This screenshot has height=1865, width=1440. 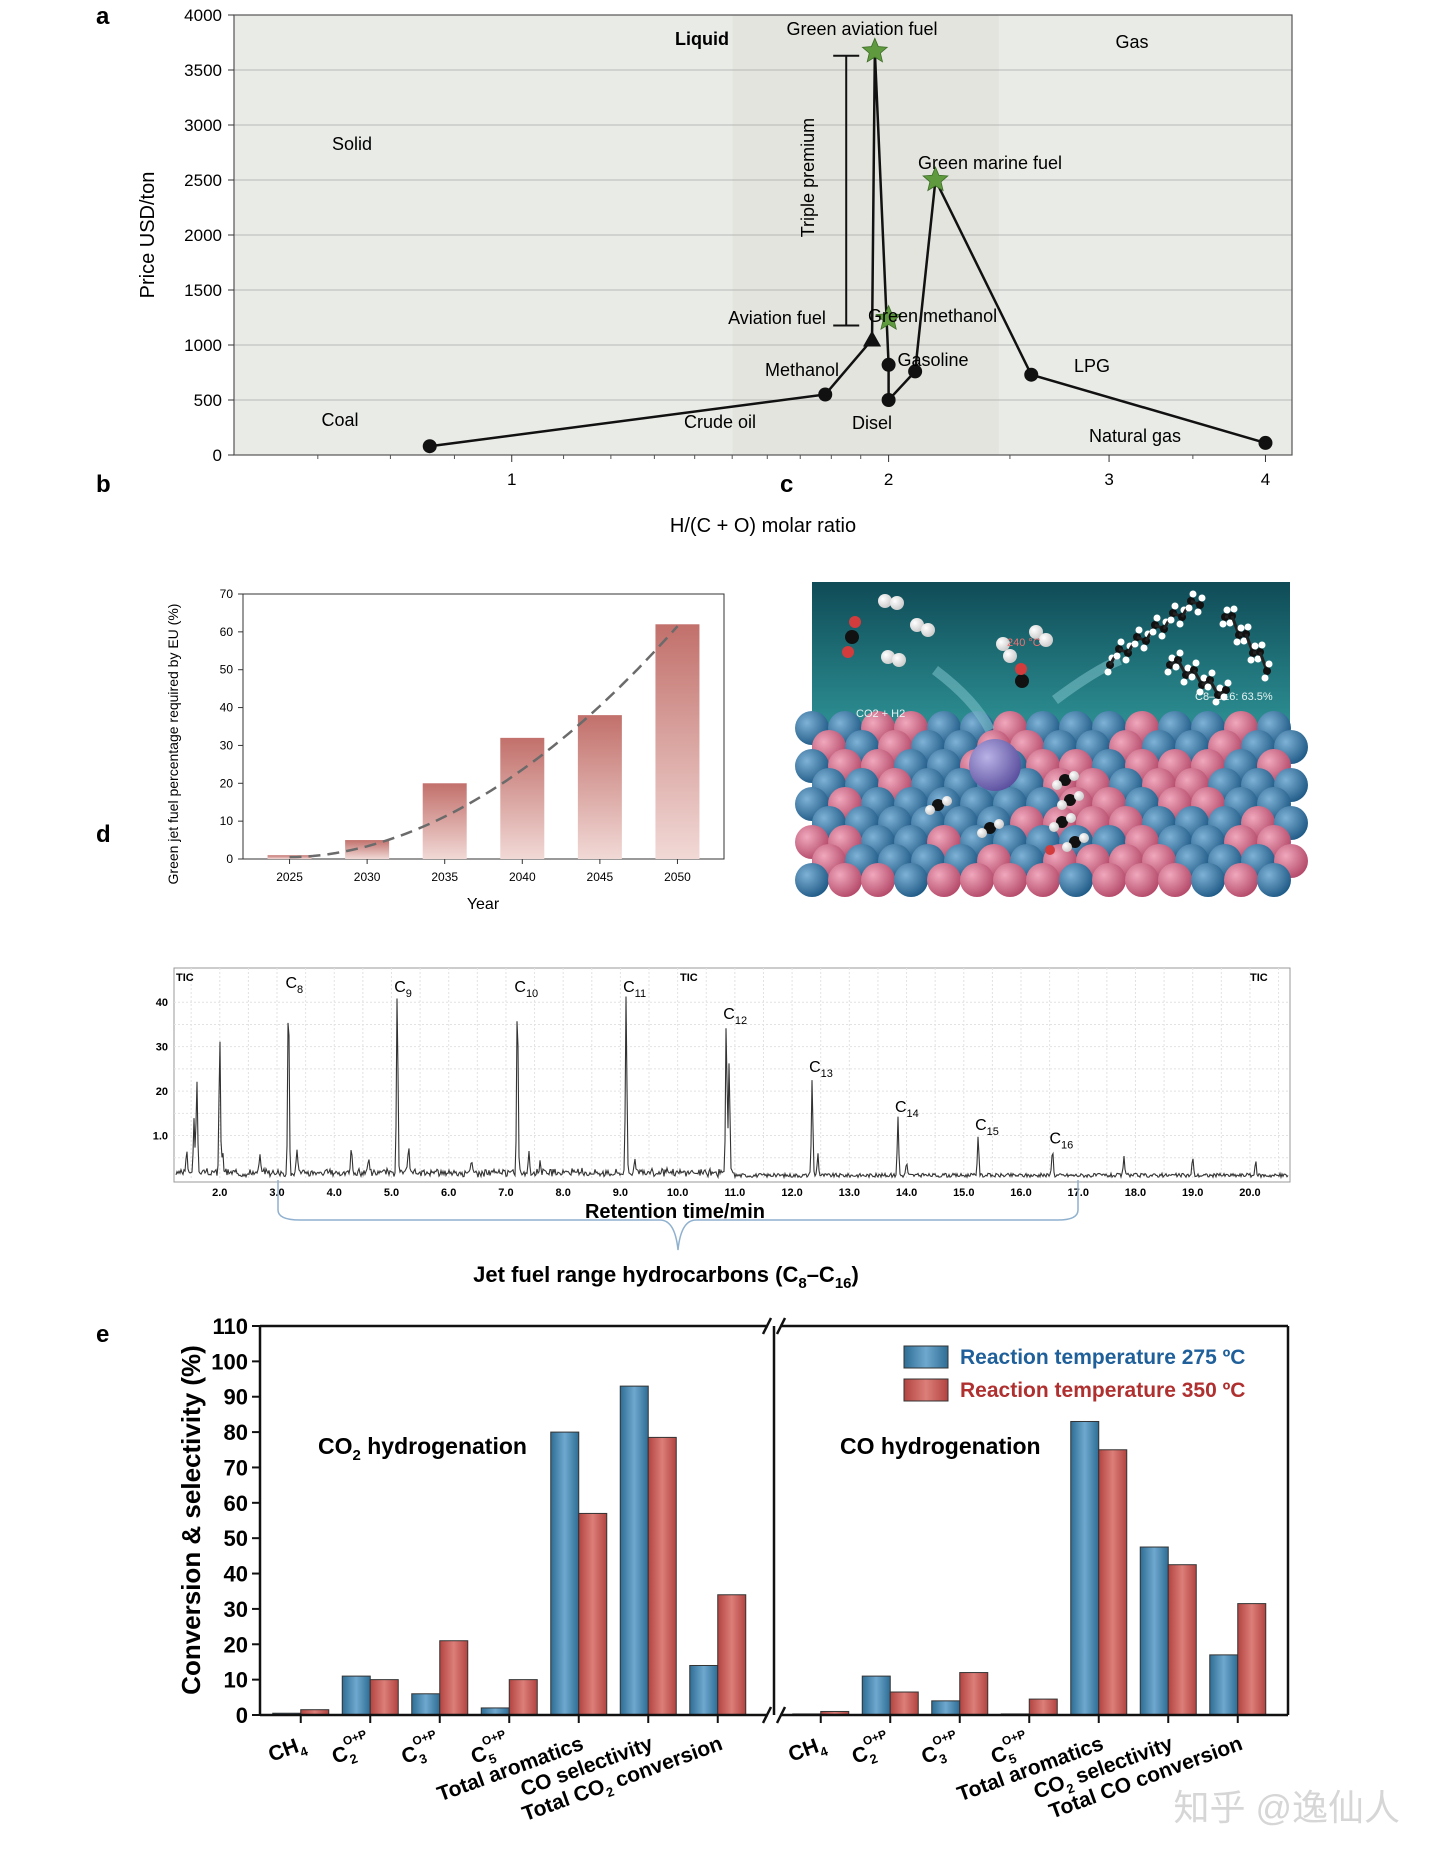 I want to click on x-tick-label: 2030, so click(x=367, y=877).